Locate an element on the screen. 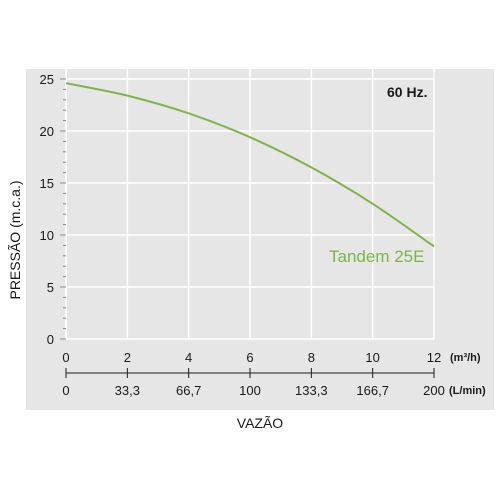 The height and width of the screenshot is (500, 500). x2-tick-labels: 0 33,3 66,7 100 133,3 166,7 200 is located at coordinates (253, 383).